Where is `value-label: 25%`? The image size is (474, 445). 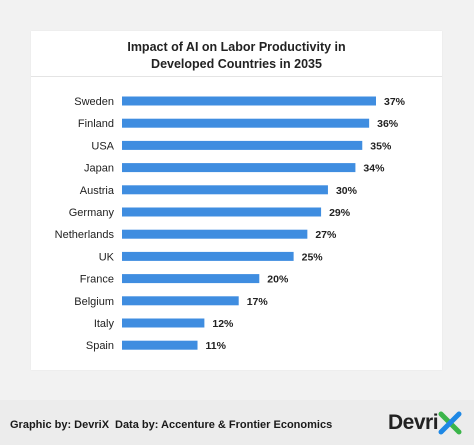
value-label: 25% is located at coordinates (313, 257).